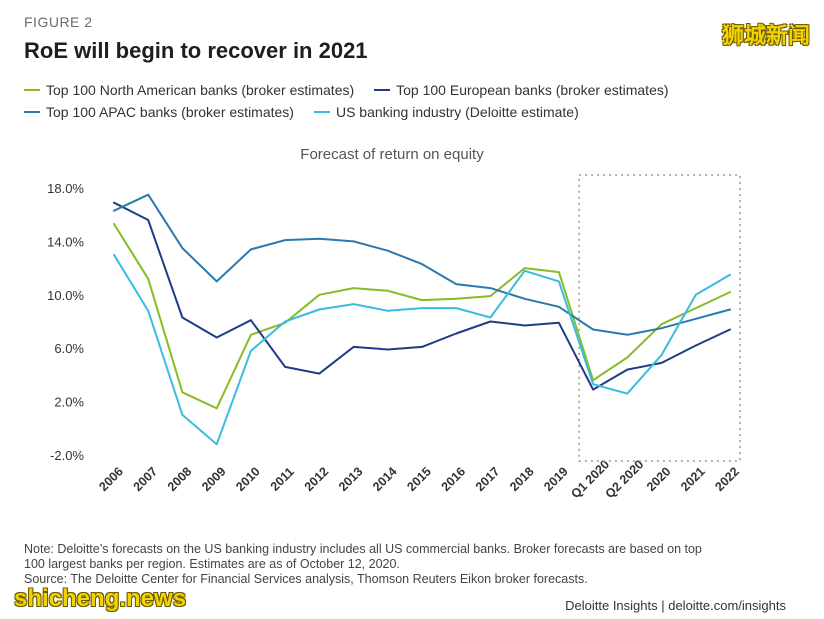 The width and height of the screenshot is (824, 619). I want to click on chart-title: RoE will begin to recover in 2021, so click(196, 50).